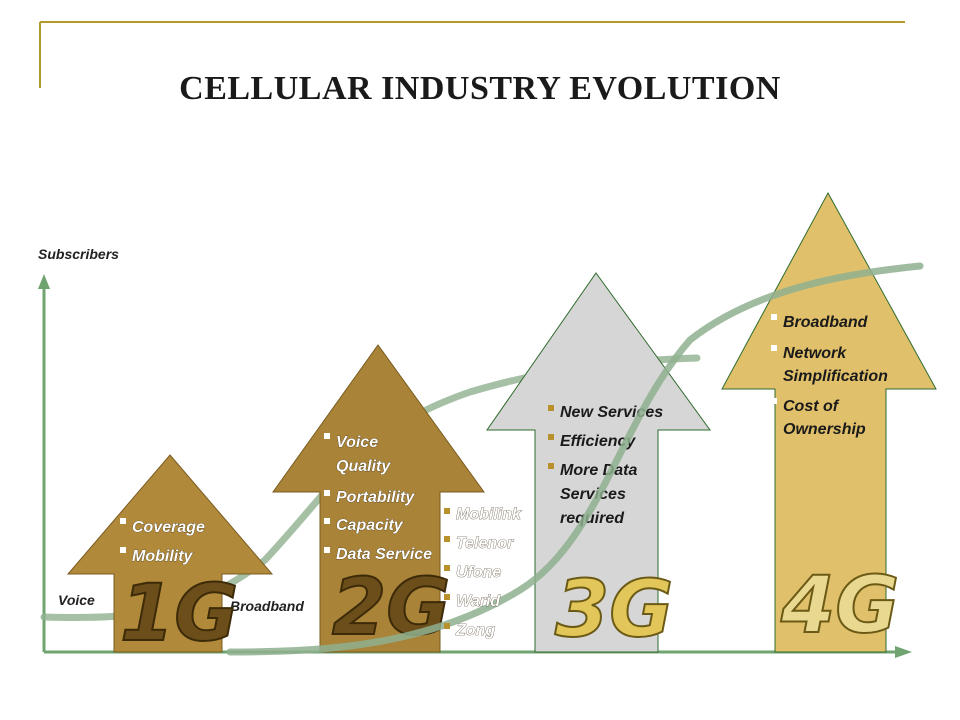  I want to click on operator-4: Zong, so click(475, 630).